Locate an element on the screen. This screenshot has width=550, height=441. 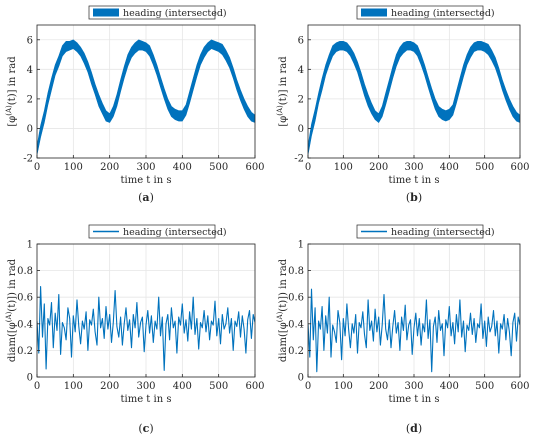
panel-caption: (a) is located at coordinates (146, 197).